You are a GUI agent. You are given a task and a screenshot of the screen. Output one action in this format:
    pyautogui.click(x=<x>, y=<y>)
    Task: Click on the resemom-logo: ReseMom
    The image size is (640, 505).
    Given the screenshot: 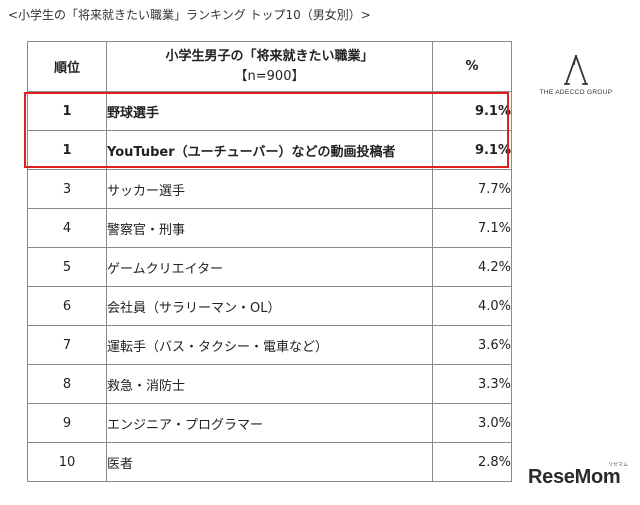 What is the action you would take?
    pyautogui.click(x=574, y=477)
    